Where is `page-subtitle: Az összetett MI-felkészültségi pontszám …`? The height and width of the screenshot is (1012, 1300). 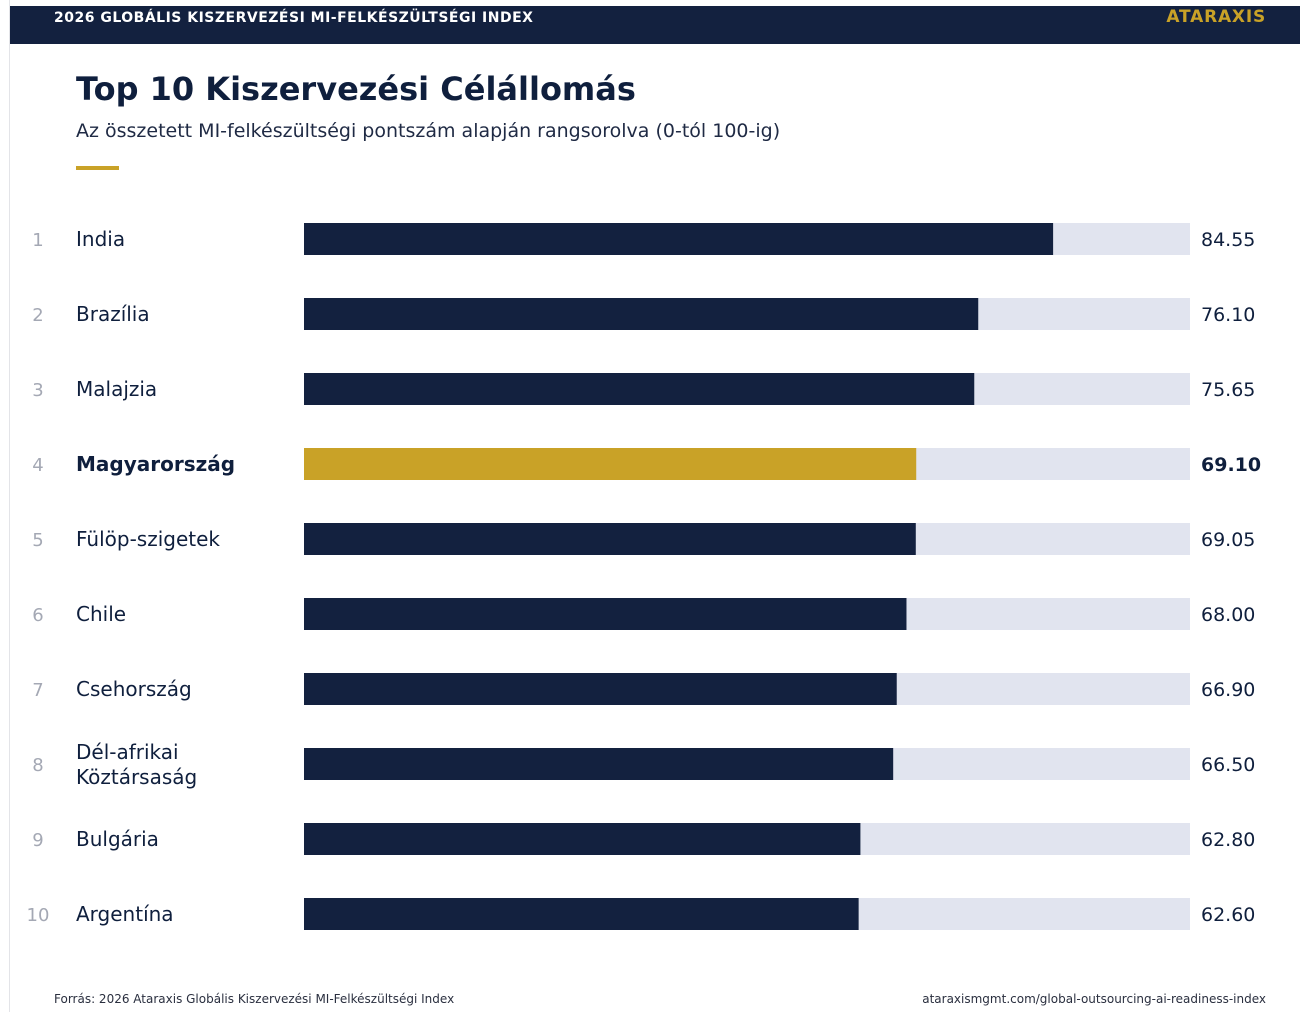 page-subtitle: Az összetett MI-felkészültségi pontszám … is located at coordinates (428, 131).